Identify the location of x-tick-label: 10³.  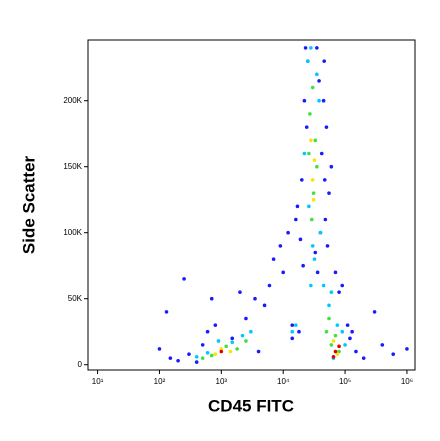
(222, 381).